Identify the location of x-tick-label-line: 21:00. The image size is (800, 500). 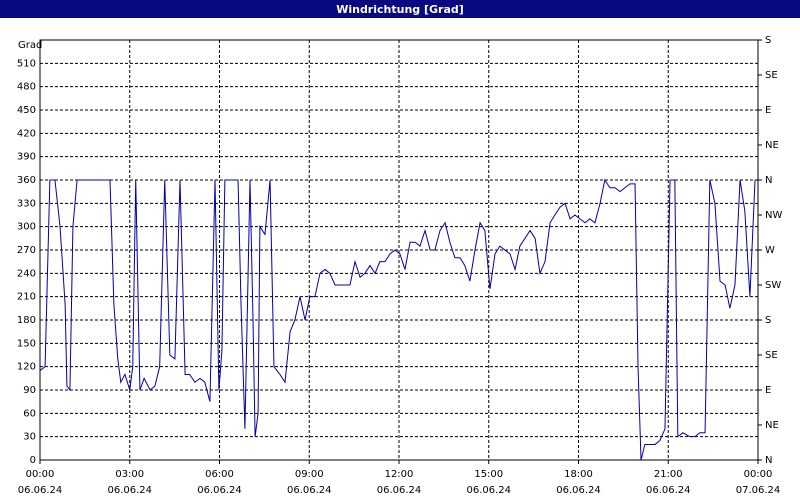
(668, 474).